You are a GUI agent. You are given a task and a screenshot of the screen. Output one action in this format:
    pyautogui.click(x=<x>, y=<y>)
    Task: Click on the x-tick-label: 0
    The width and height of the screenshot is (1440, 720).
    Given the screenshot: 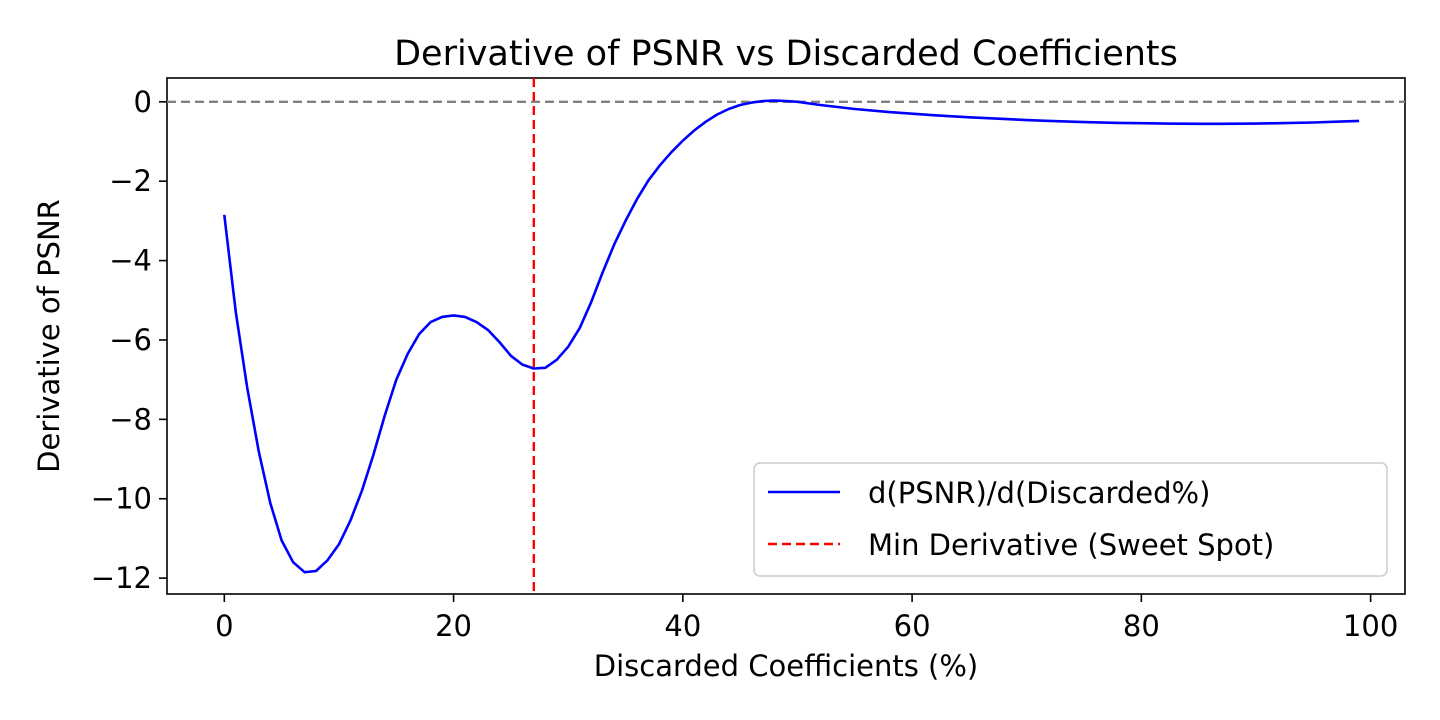 What is the action you would take?
    pyautogui.click(x=224, y=626)
    